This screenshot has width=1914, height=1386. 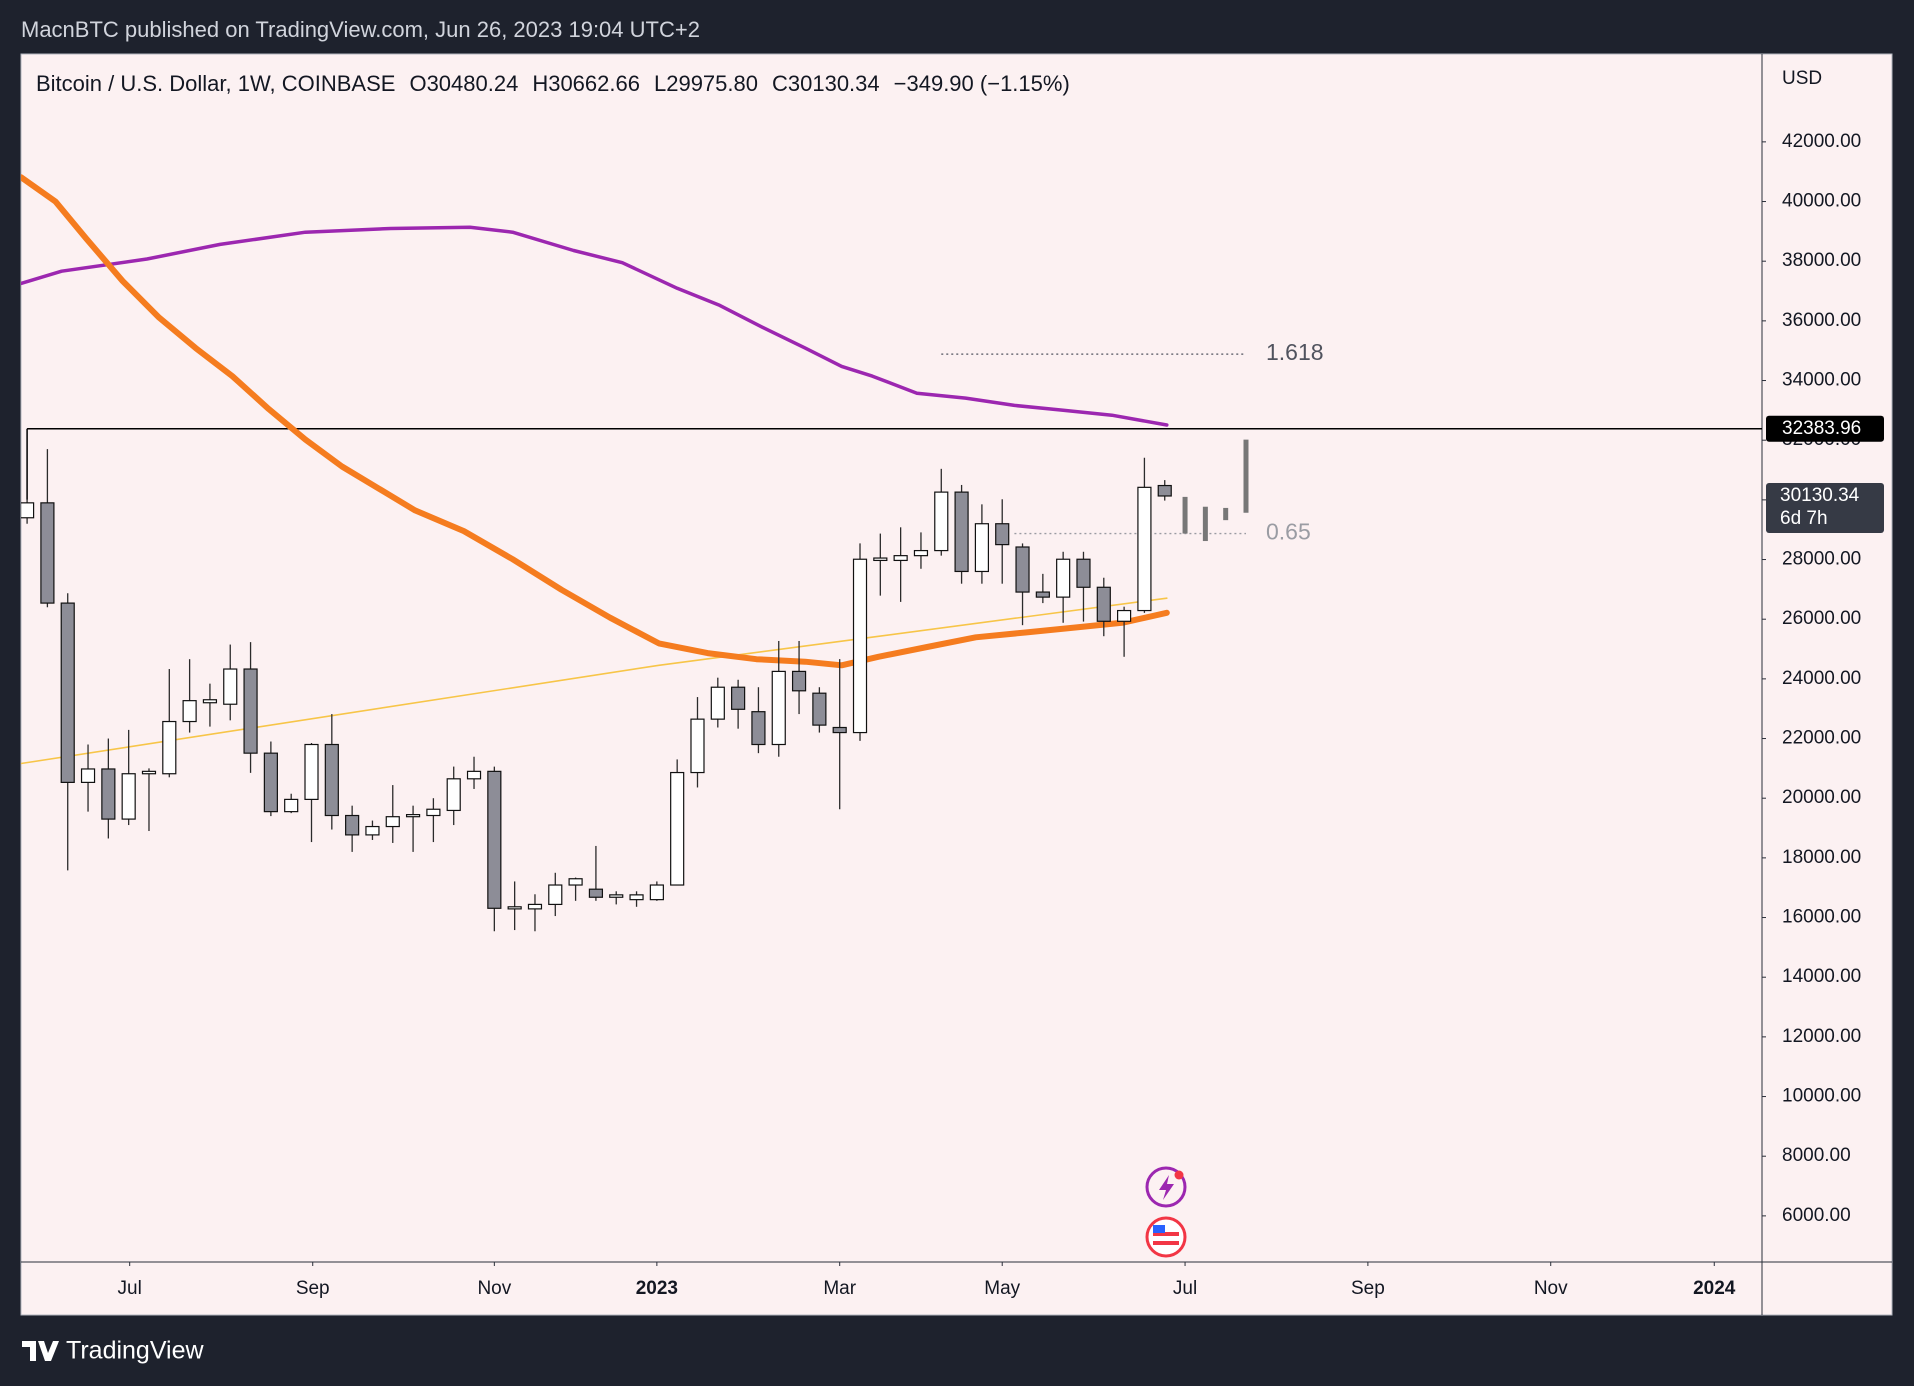 What do you see at coordinates (1166, 1237) in the screenshot?
I see `economic-event-icon` at bounding box center [1166, 1237].